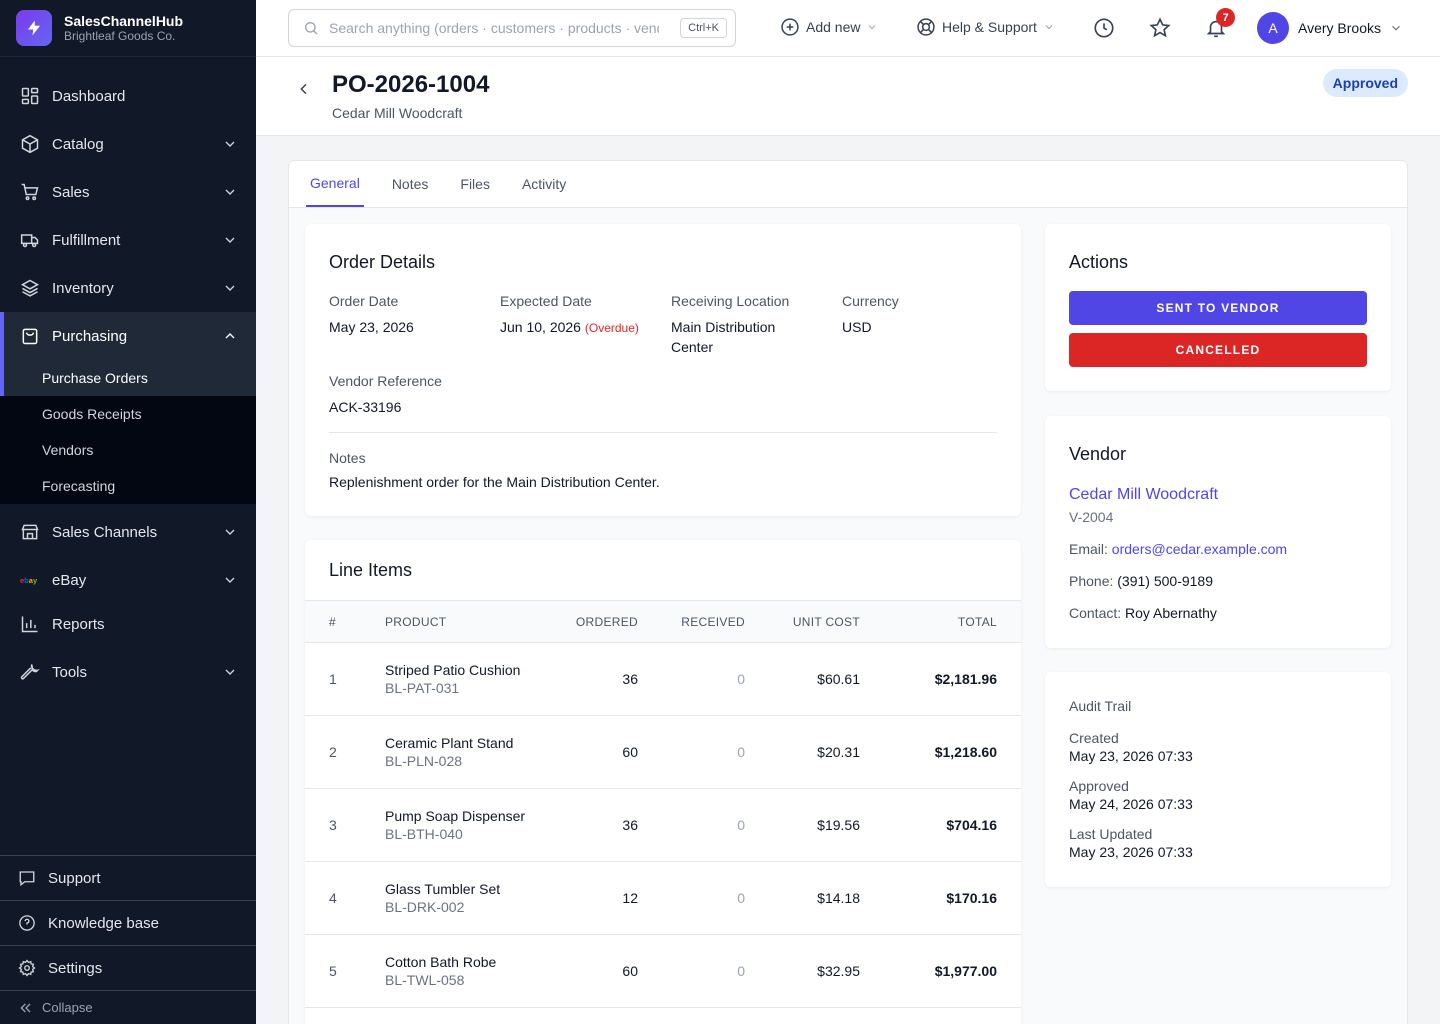  I want to click on vendor-name-link: Cedar Mill Woodcraft, so click(1144, 494).